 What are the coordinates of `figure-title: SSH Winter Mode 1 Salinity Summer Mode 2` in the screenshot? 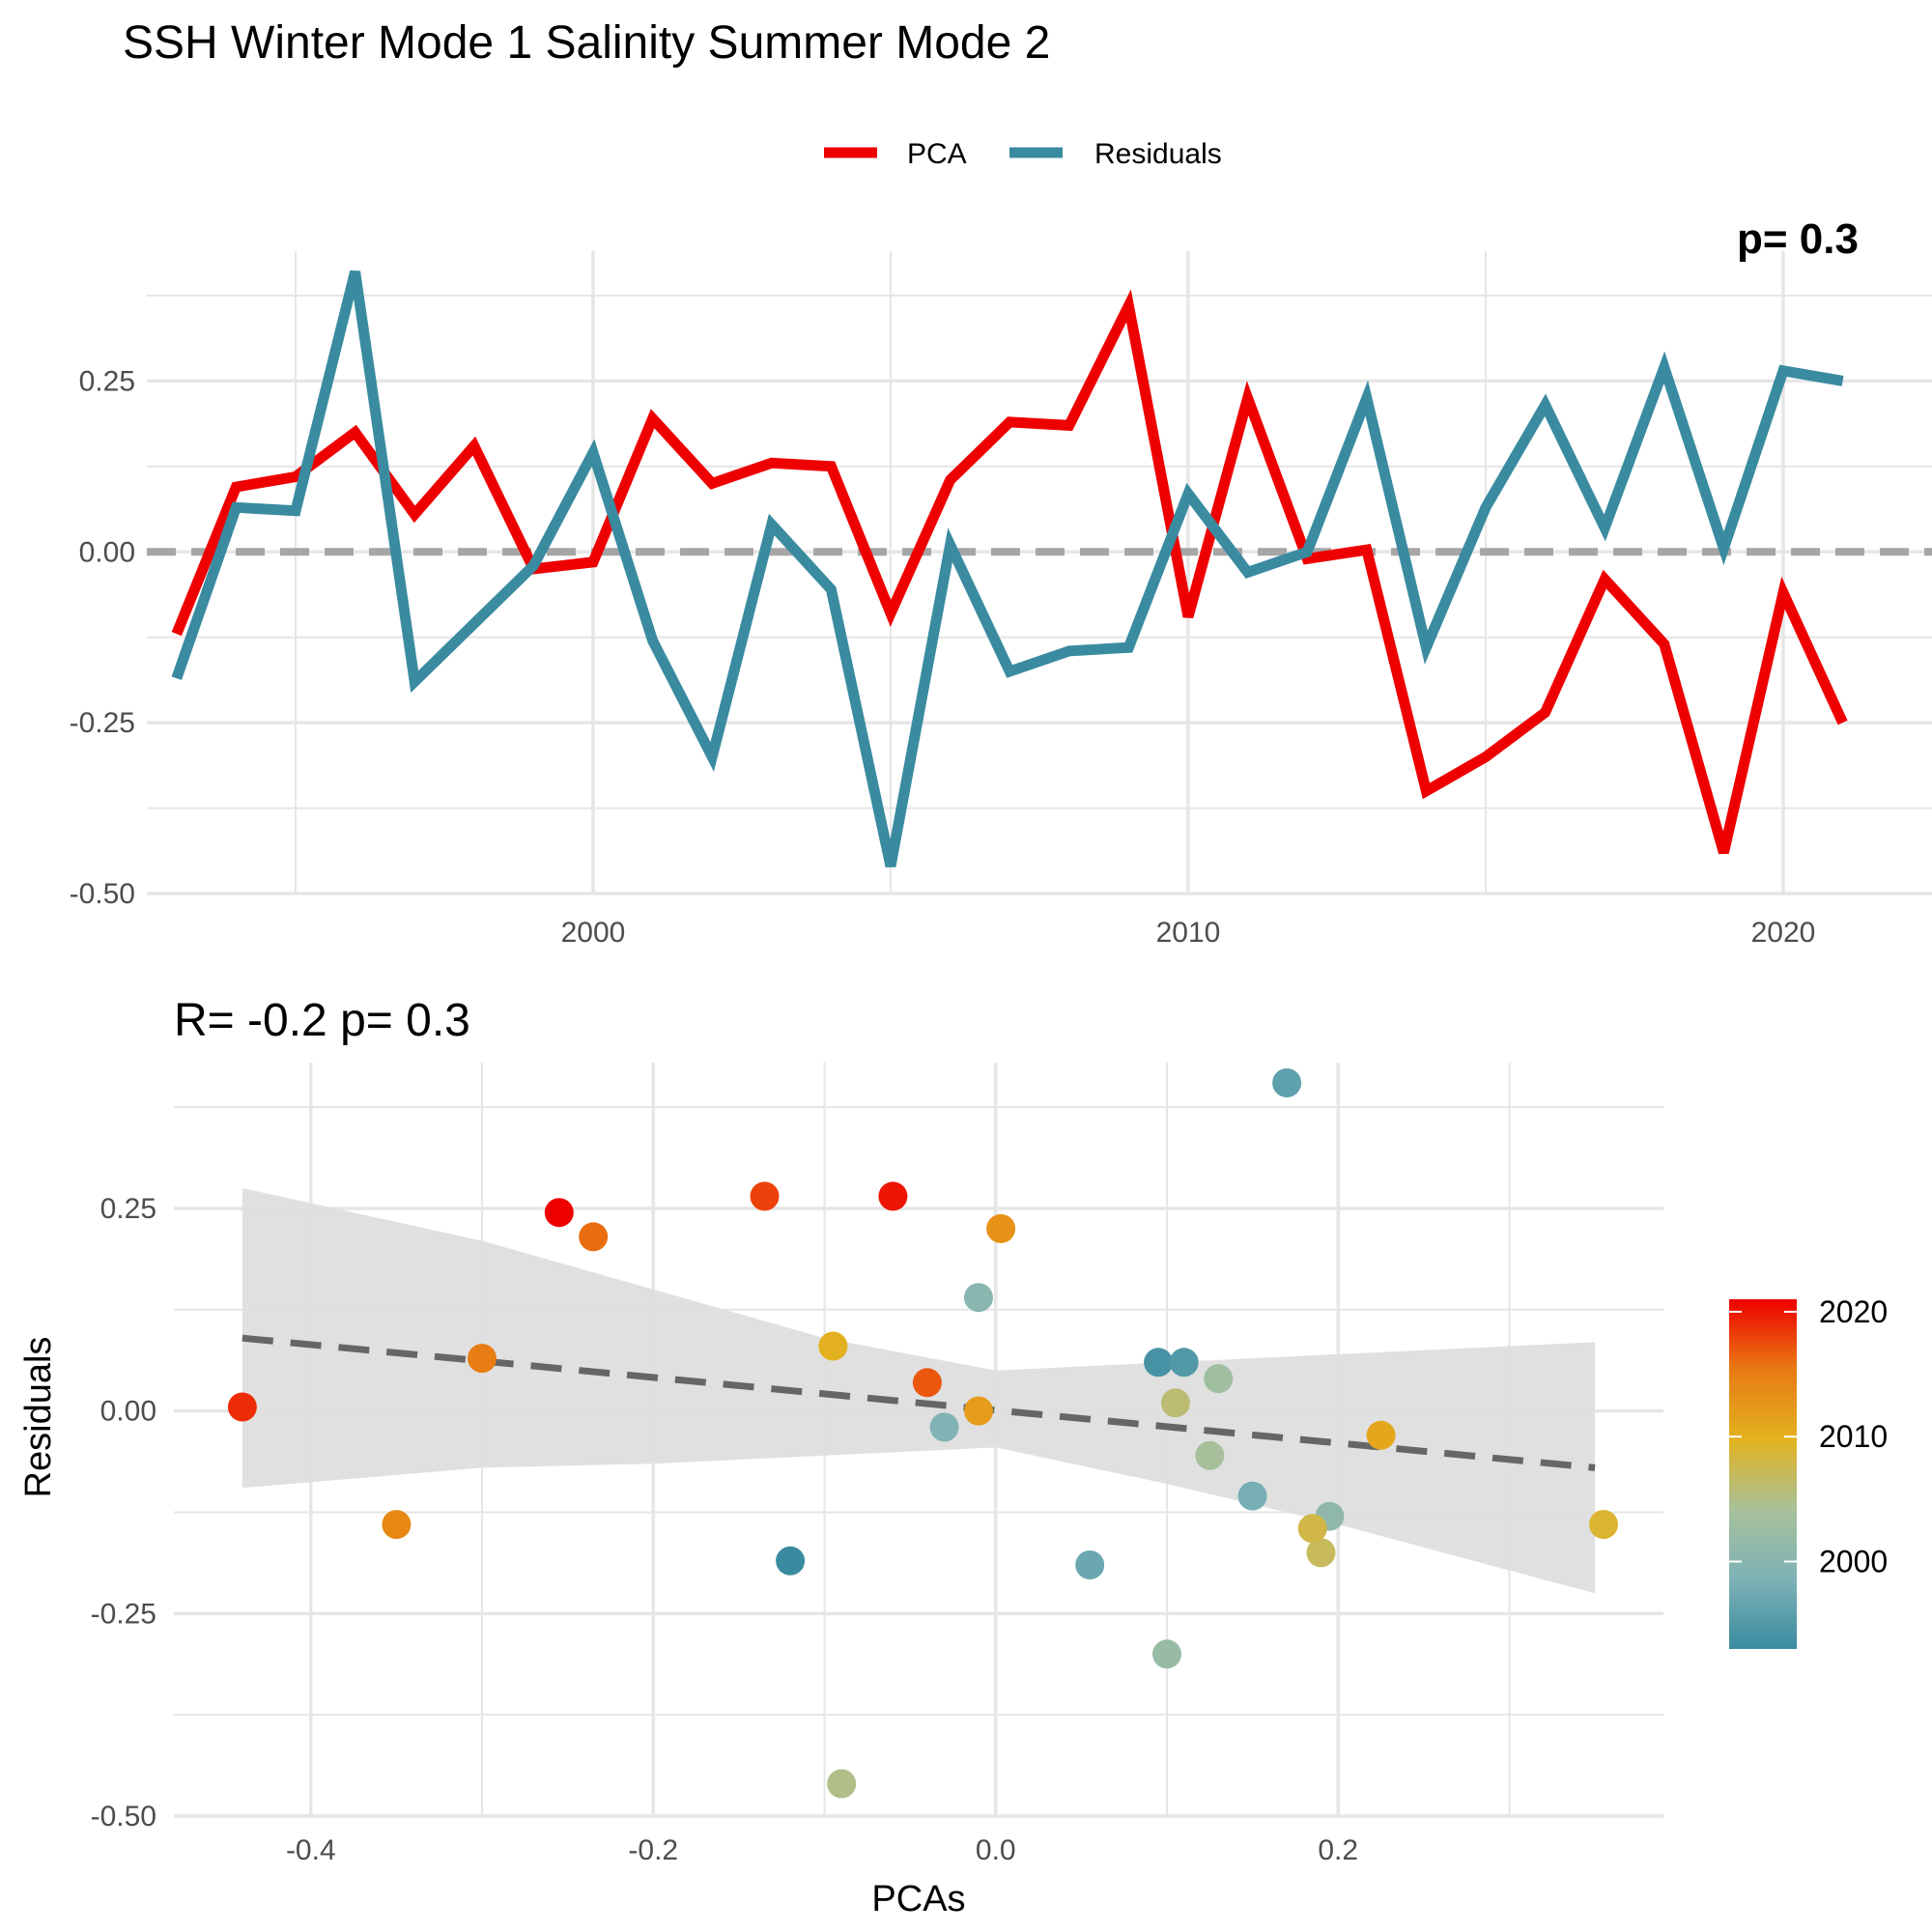 It's located at (586, 43).